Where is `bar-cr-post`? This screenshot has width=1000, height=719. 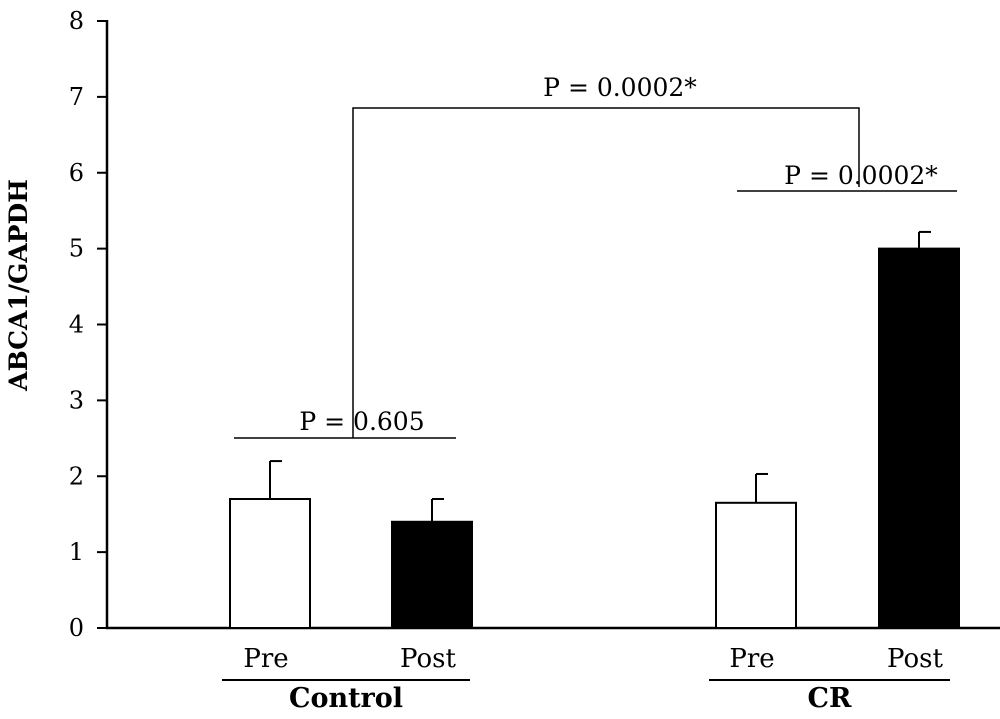
bar-cr-post is located at coordinates (919, 438).